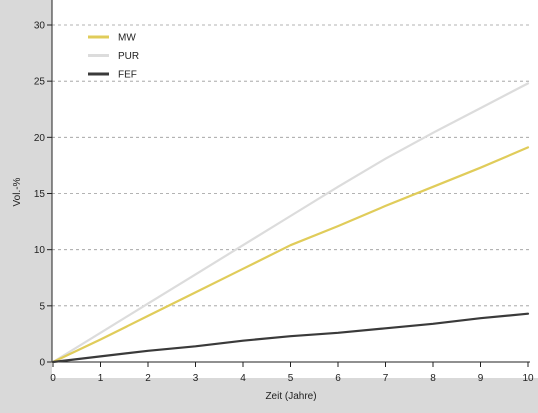  I want to click on y-tick-label: 15, so click(40, 194).